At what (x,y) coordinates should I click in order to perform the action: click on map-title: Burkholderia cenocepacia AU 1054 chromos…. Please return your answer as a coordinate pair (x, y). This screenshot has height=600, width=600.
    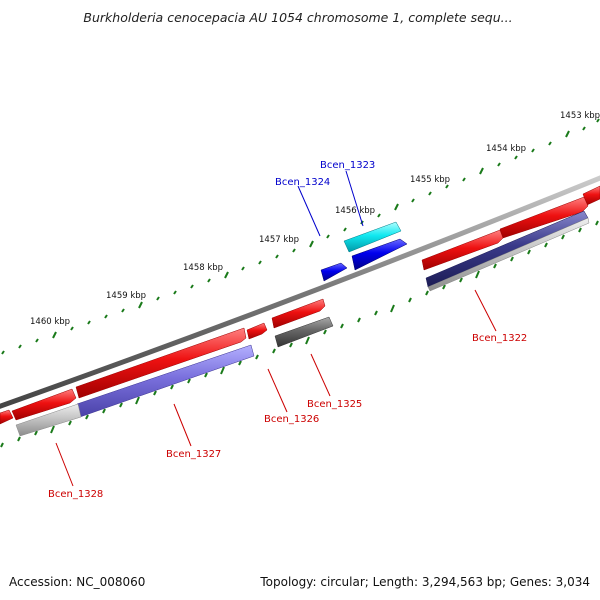
    Looking at the image, I should click on (297, 17).